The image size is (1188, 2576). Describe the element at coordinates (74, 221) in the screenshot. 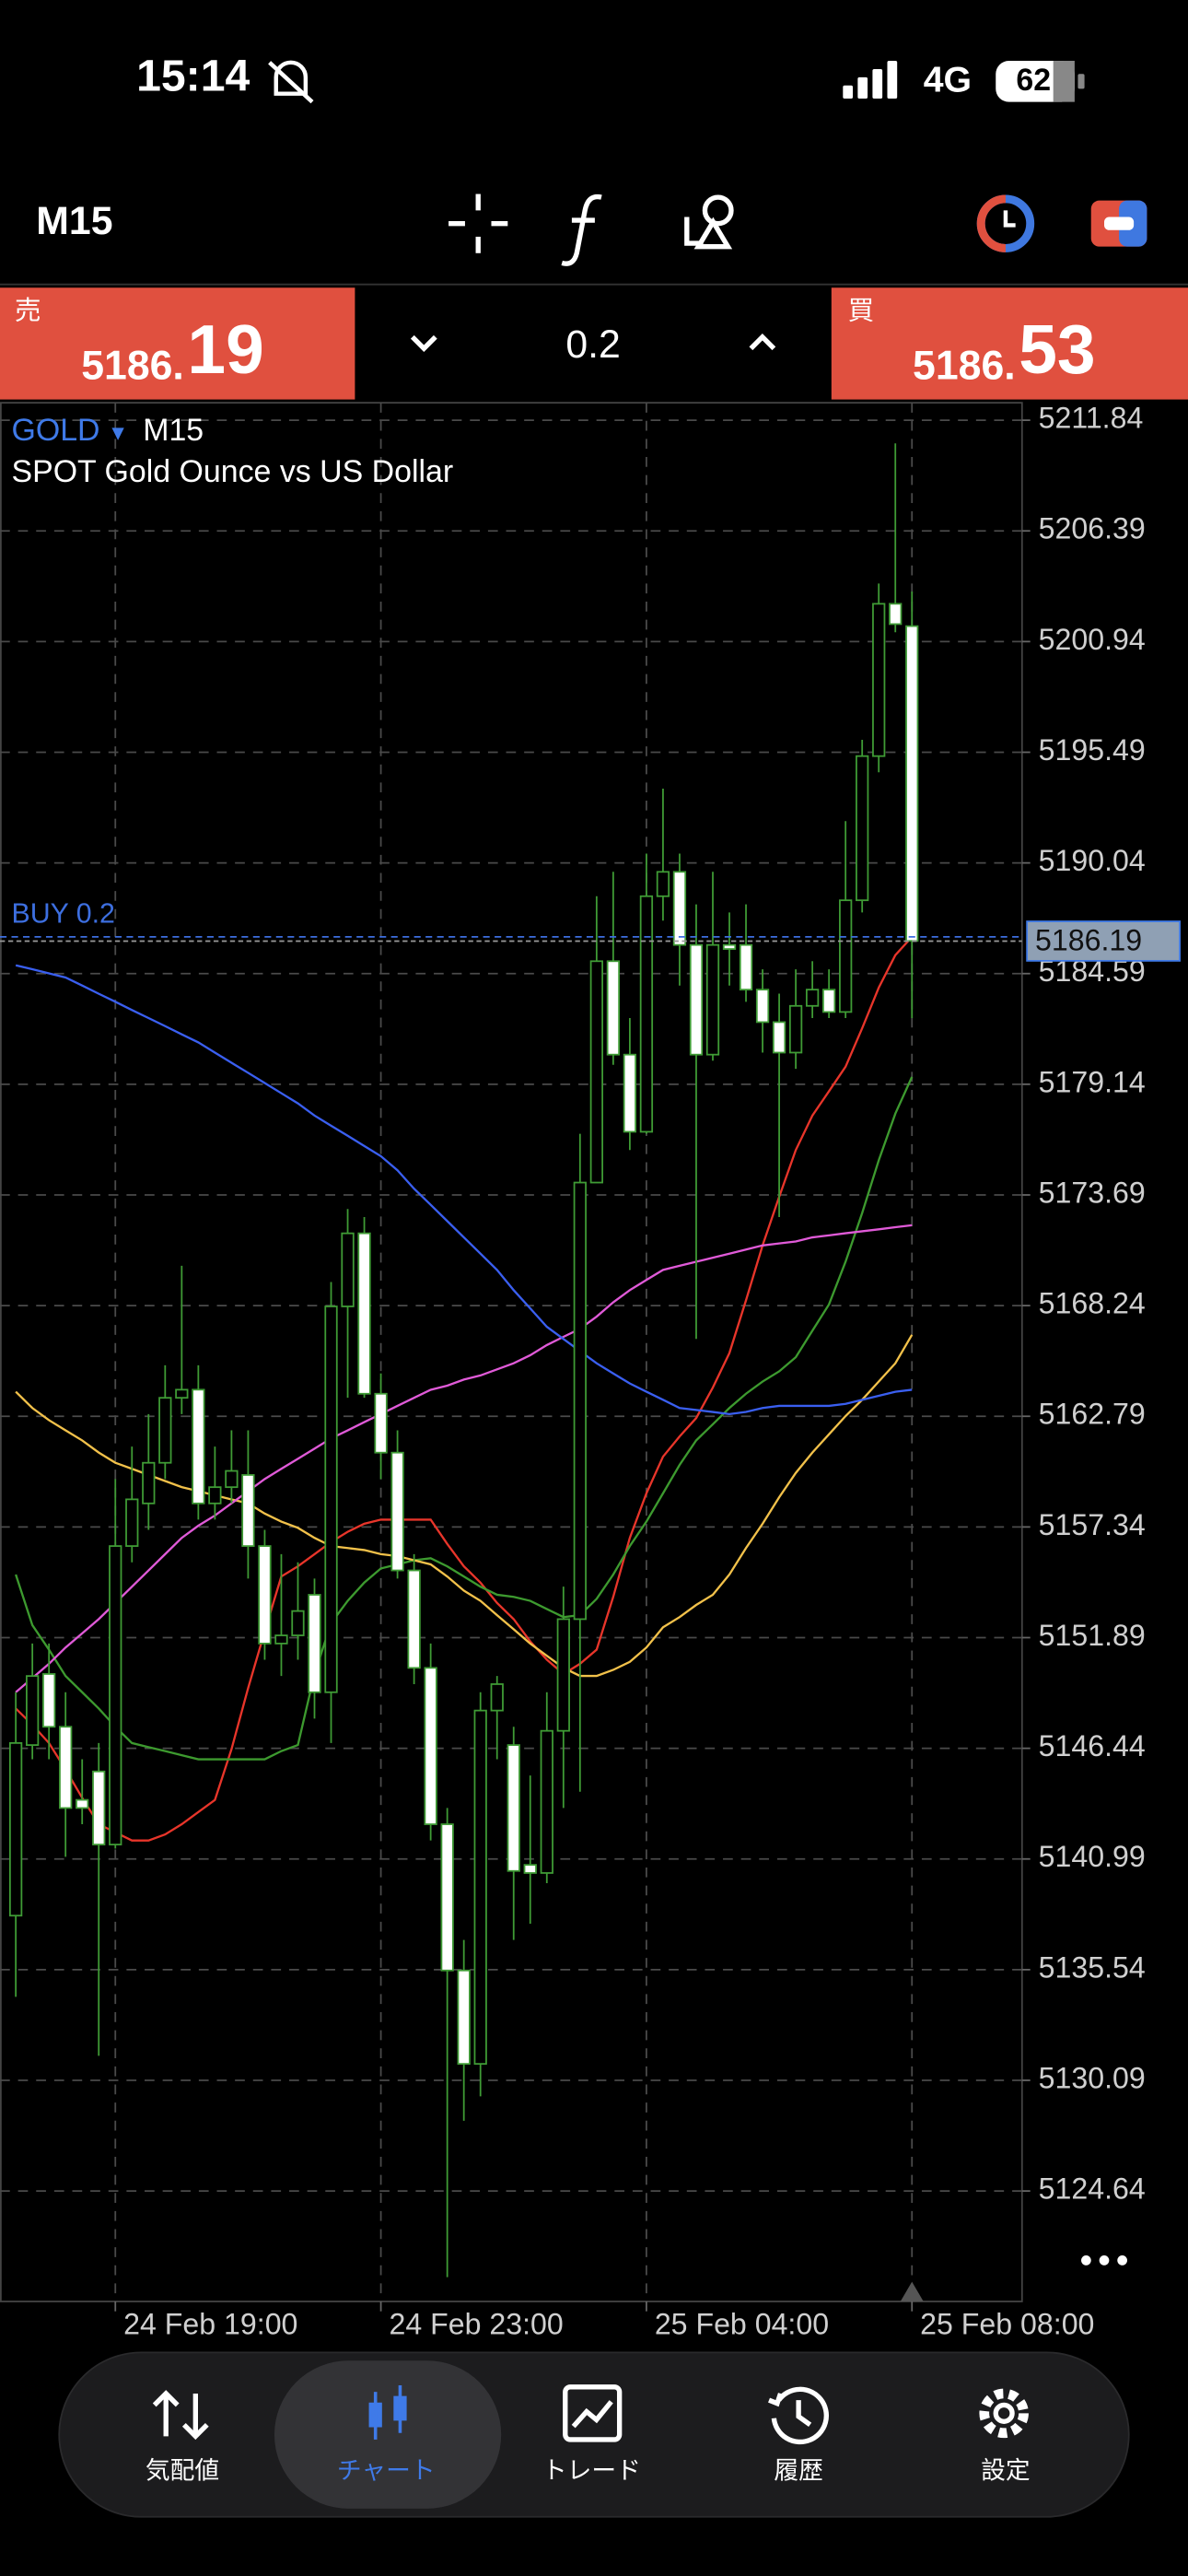

I see `timeframe-button: M15` at that location.